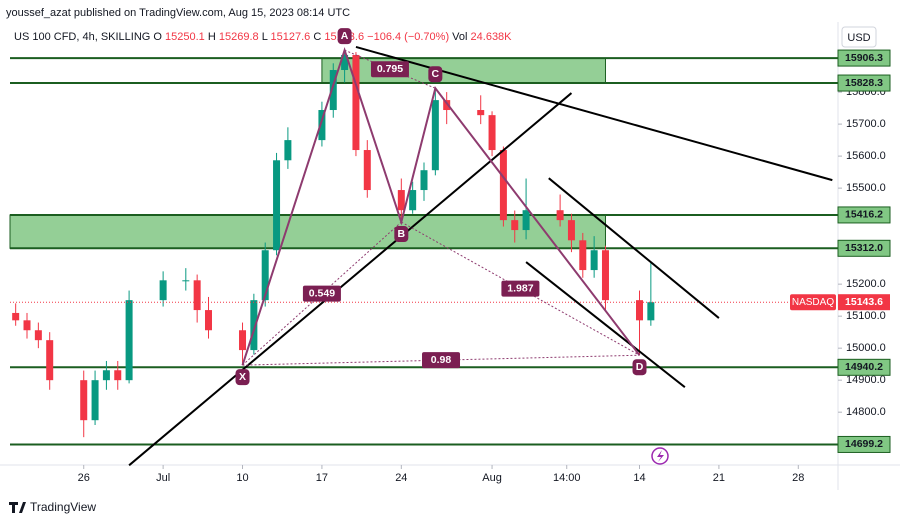 The width and height of the screenshot is (900, 523). I want to click on legend-change: −106.4 (−0.70%), so click(408, 37).